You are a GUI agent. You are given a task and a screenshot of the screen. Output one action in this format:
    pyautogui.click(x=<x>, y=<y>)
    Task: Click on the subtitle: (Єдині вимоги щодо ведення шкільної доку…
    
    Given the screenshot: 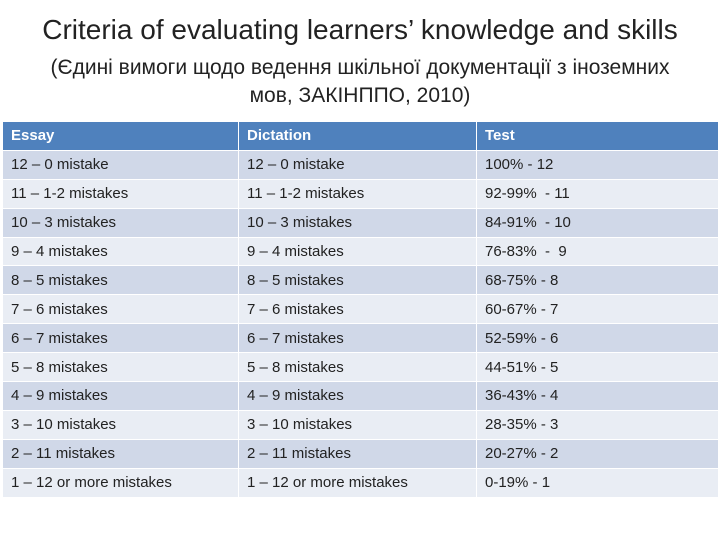 What is the action you would take?
    pyautogui.click(x=360, y=81)
    